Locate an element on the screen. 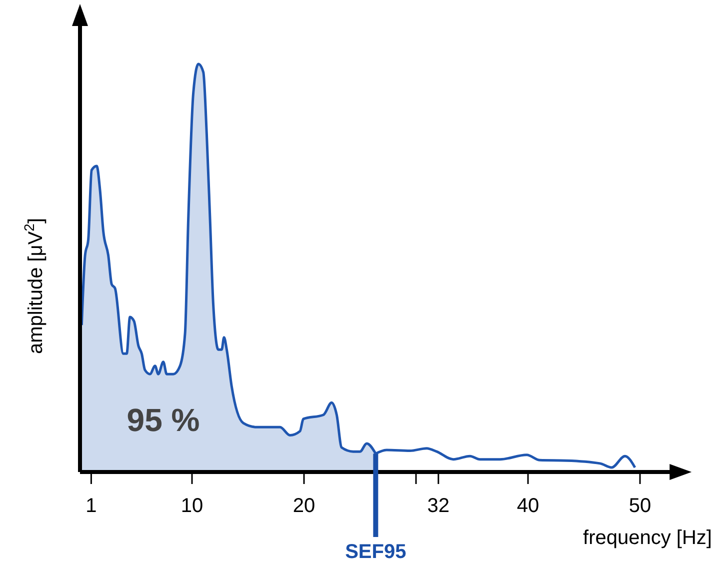 The width and height of the screenshot is (717, 567). x-tick-label: 50 is located at coordinates (640, 506).